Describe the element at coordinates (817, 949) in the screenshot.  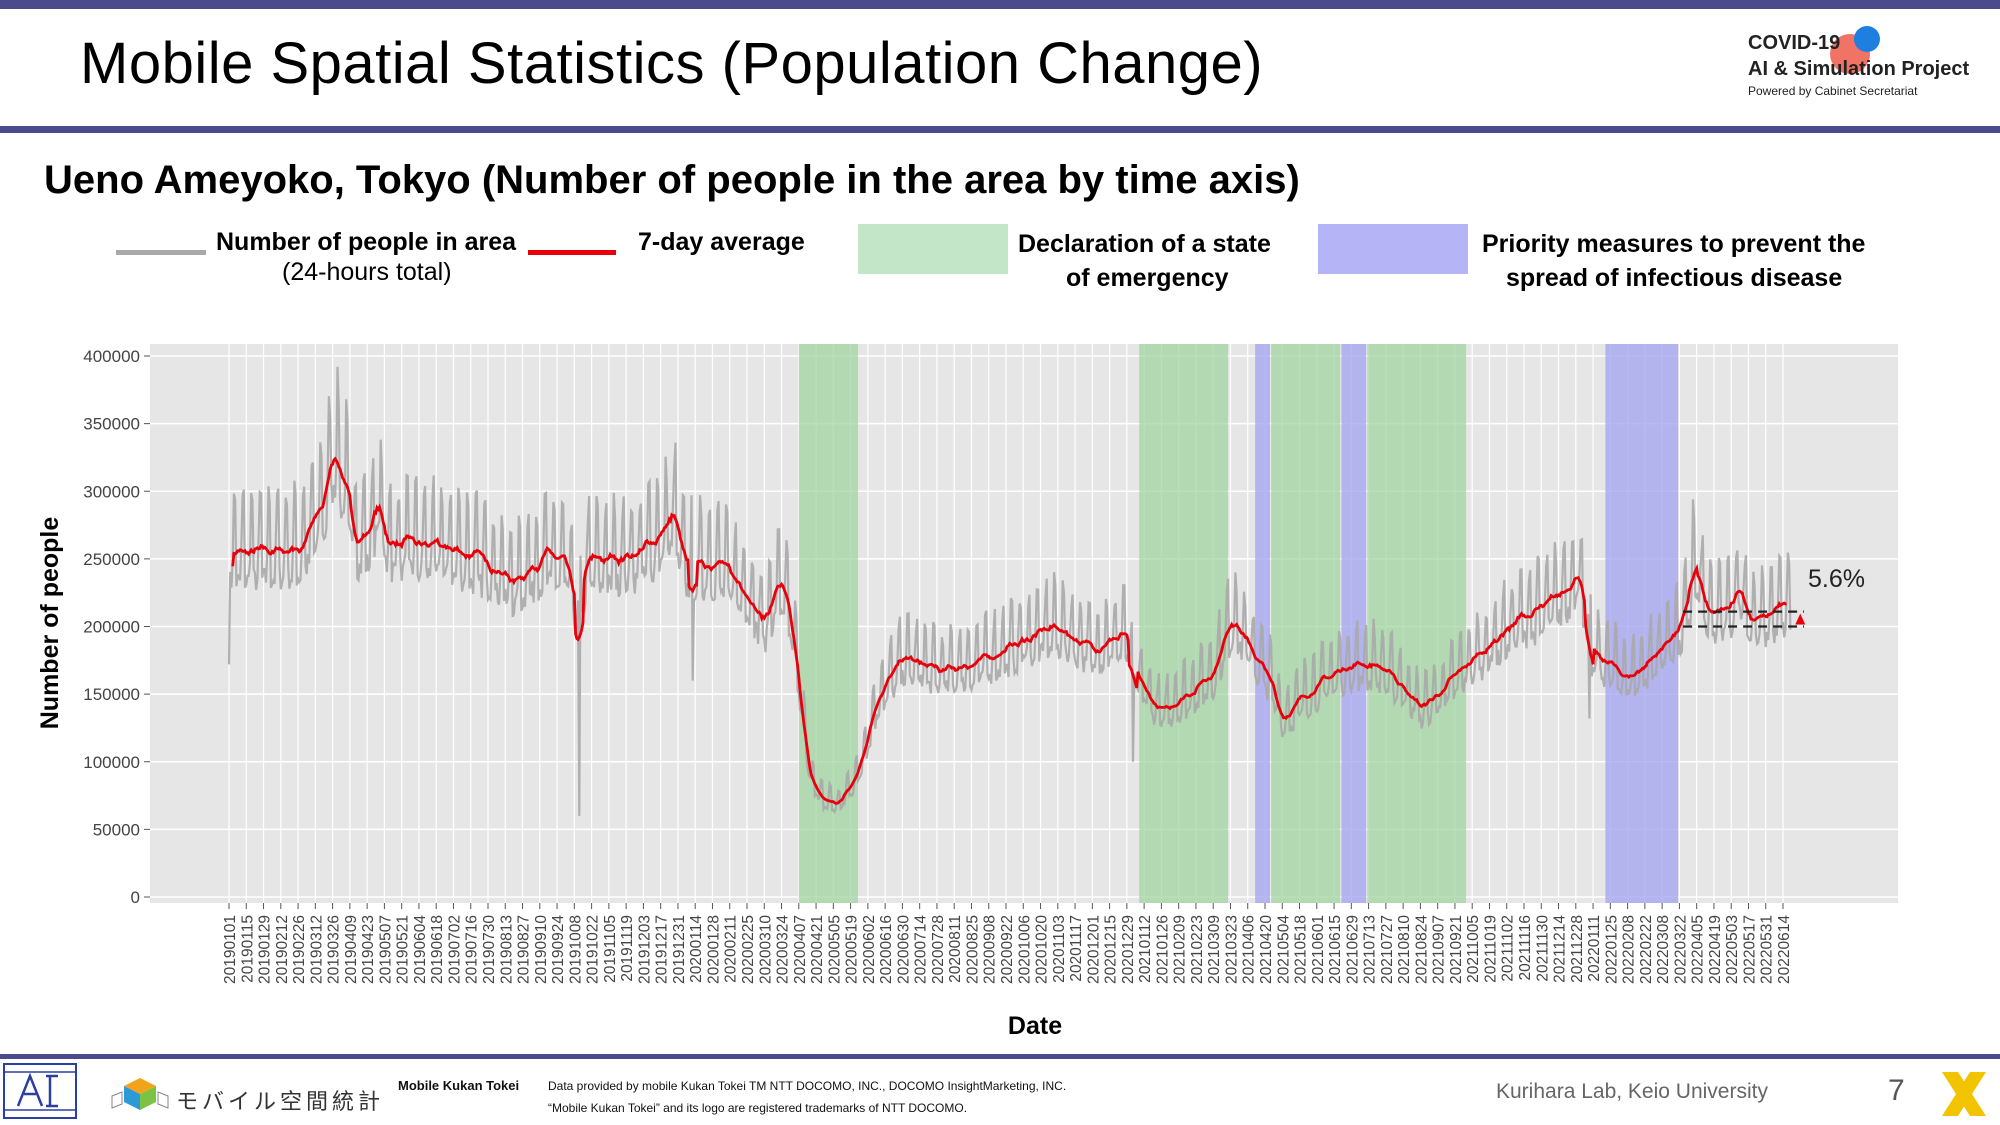
I see `x-tick-label: 20200421` at that location.